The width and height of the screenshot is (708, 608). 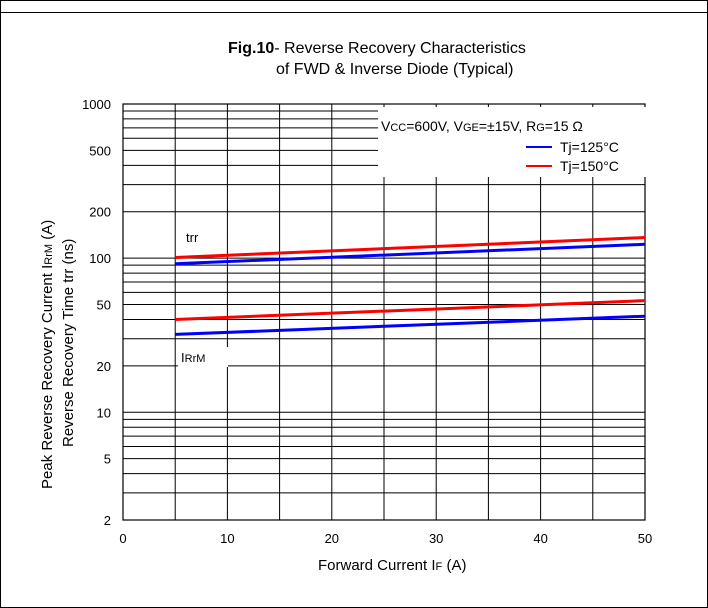 I want to click on y-axis-title-line1: Peak Reverse Recovery Current IRrM (A), so click(x=47, y=354).